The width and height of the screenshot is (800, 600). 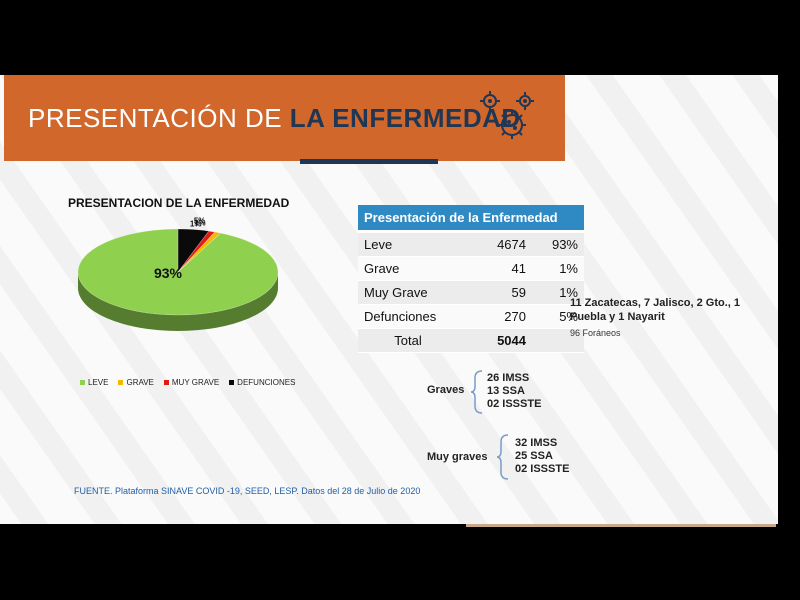 I want to click on row-label: Leve, so click(x=408, y=244).